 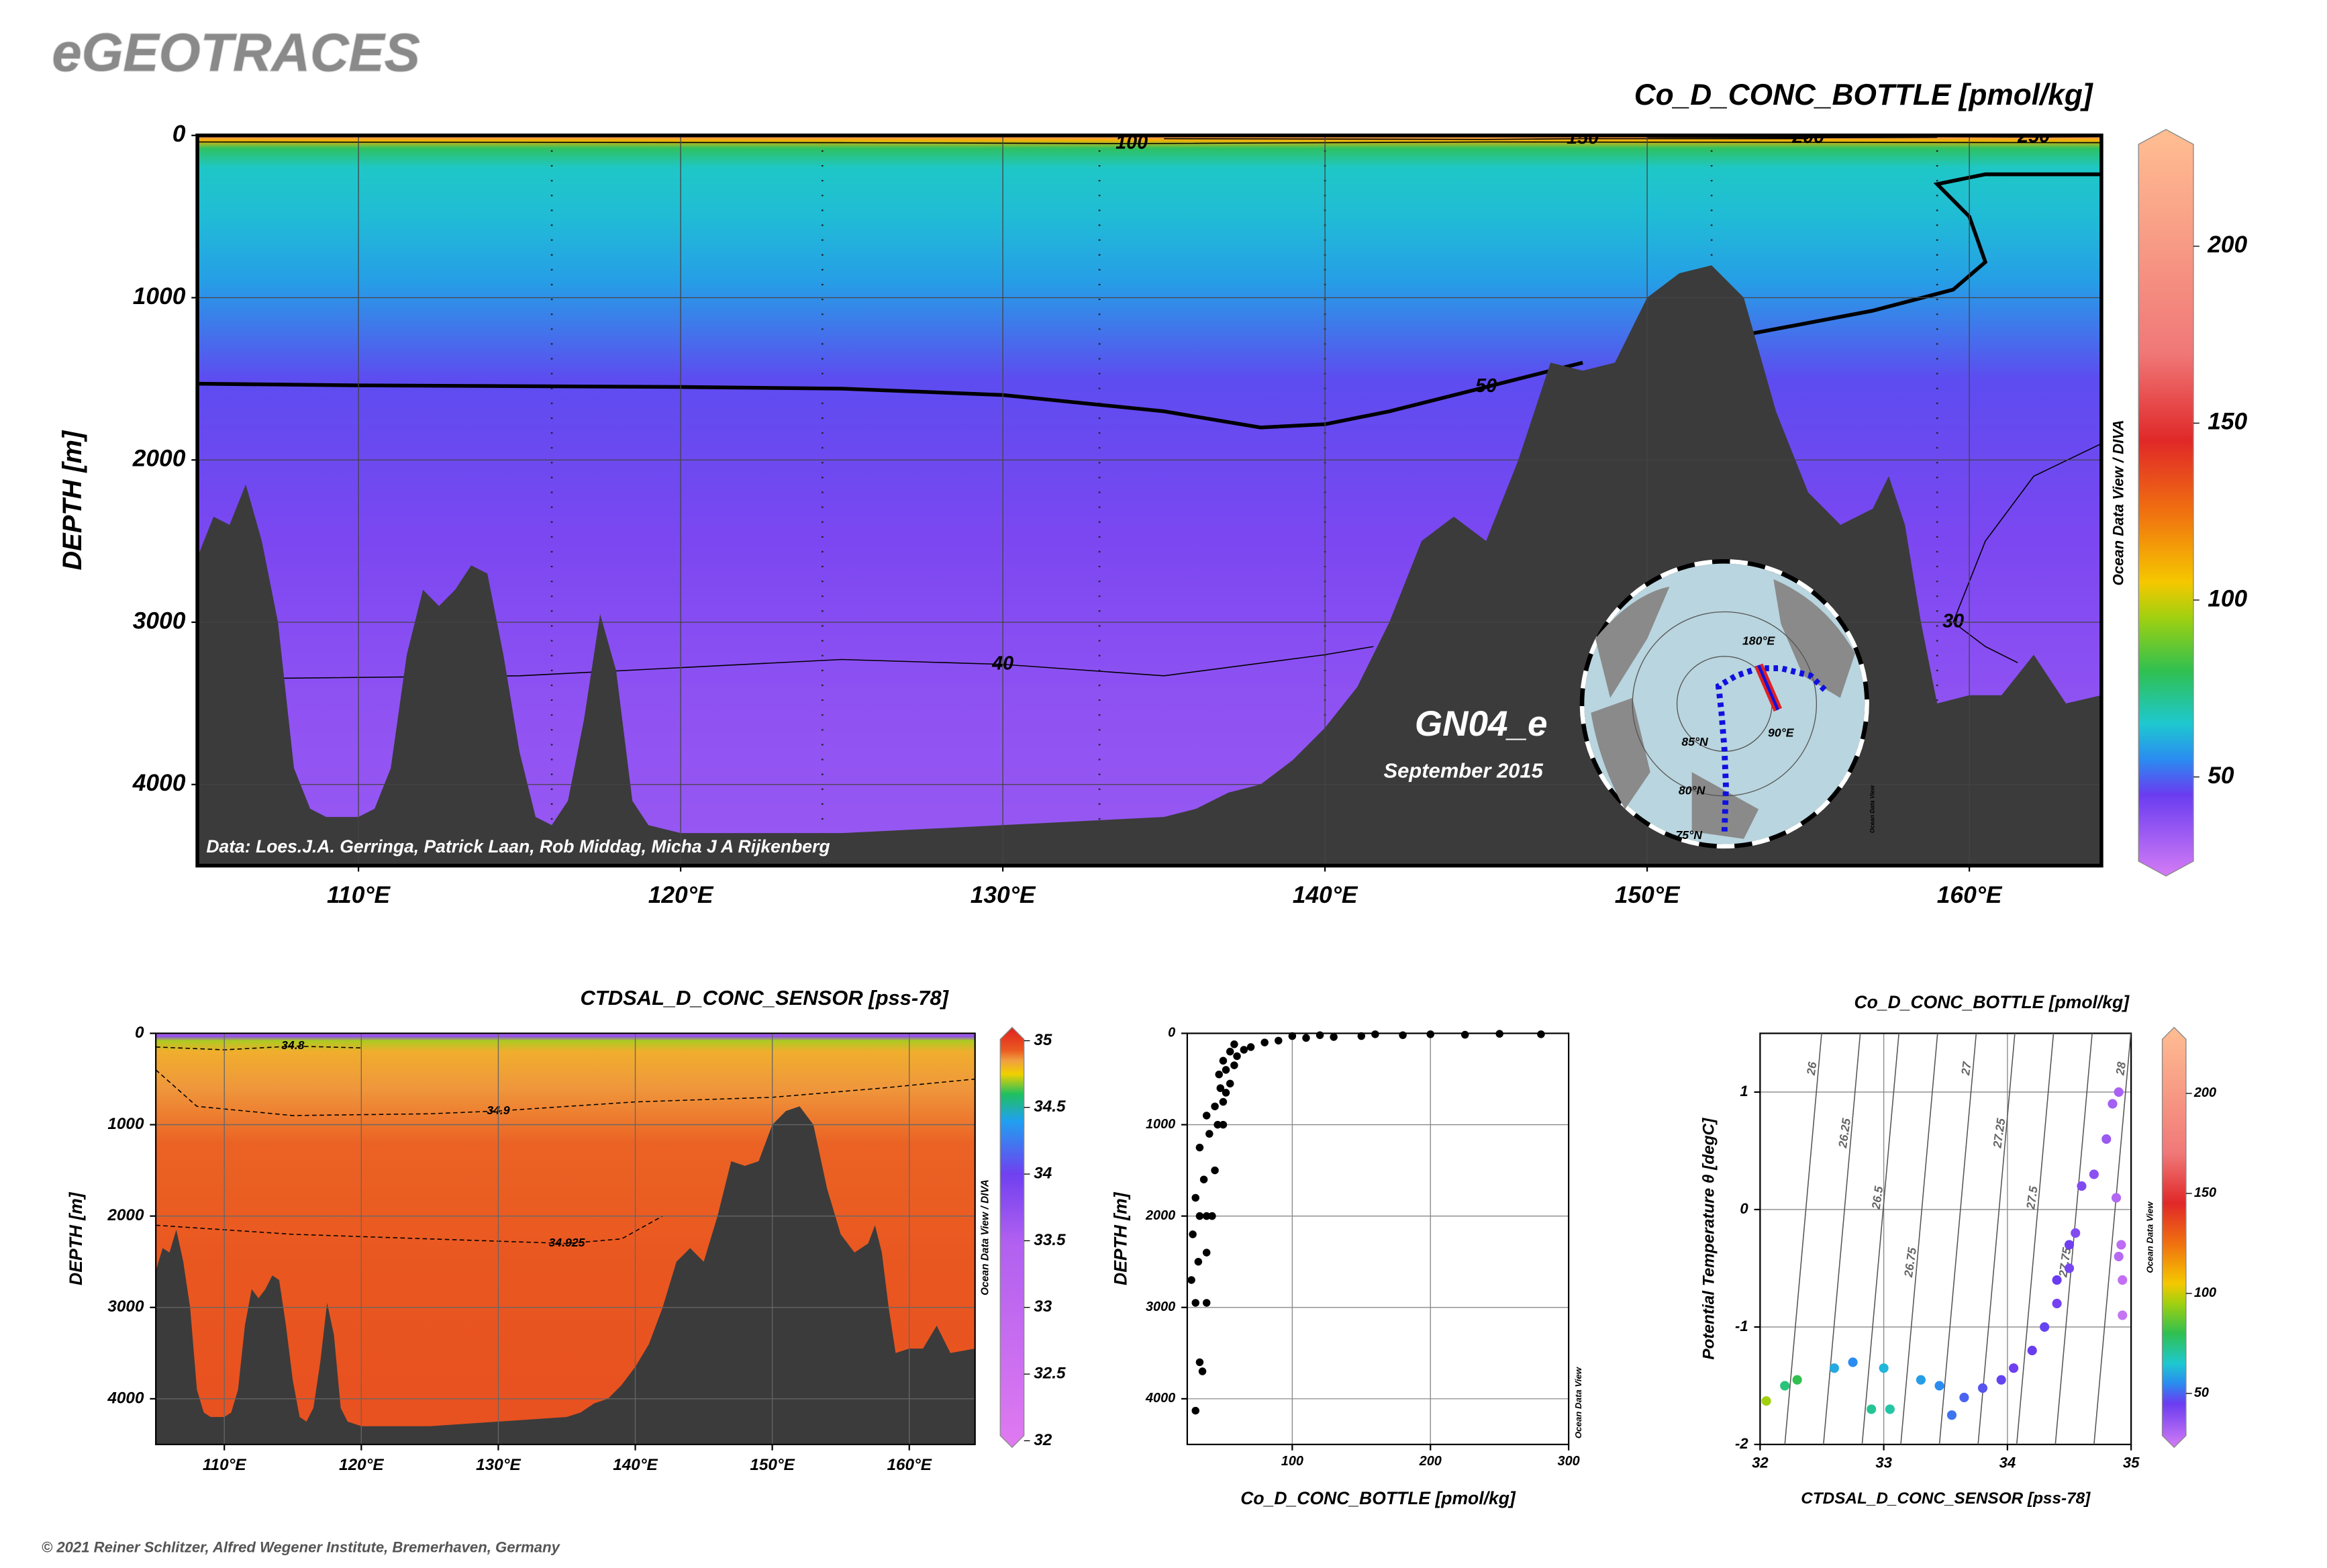 I want to click on brand-title: eGEOTRACES, so click(x=235, y=53).